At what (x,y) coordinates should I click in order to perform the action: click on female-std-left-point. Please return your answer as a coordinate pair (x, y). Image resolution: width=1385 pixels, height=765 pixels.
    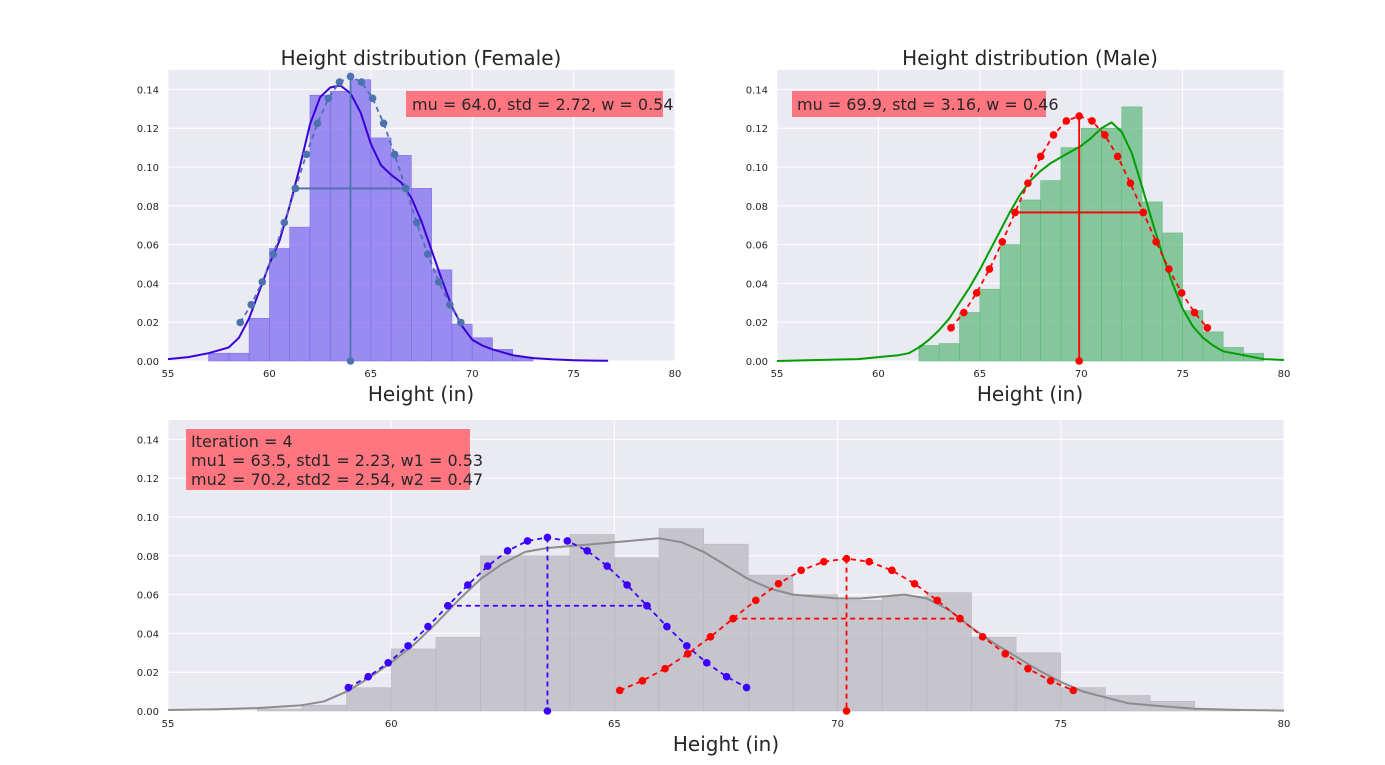
    Looking at the image, I should click on (295, 188).